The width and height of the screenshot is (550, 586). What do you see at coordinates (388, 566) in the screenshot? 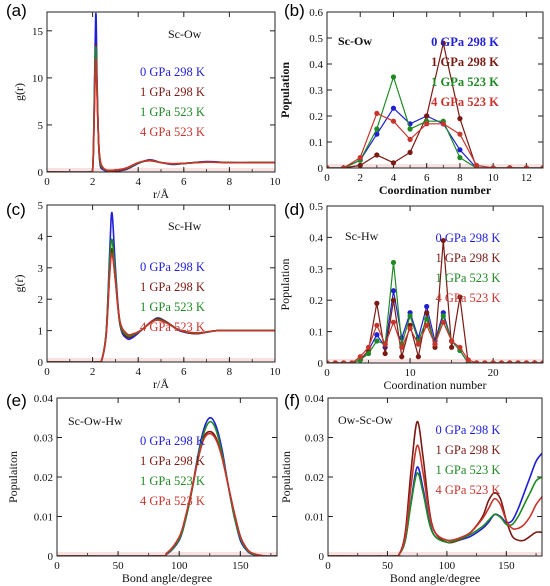
I see `x-tick-label: 50` at bounding box center [388, 566].